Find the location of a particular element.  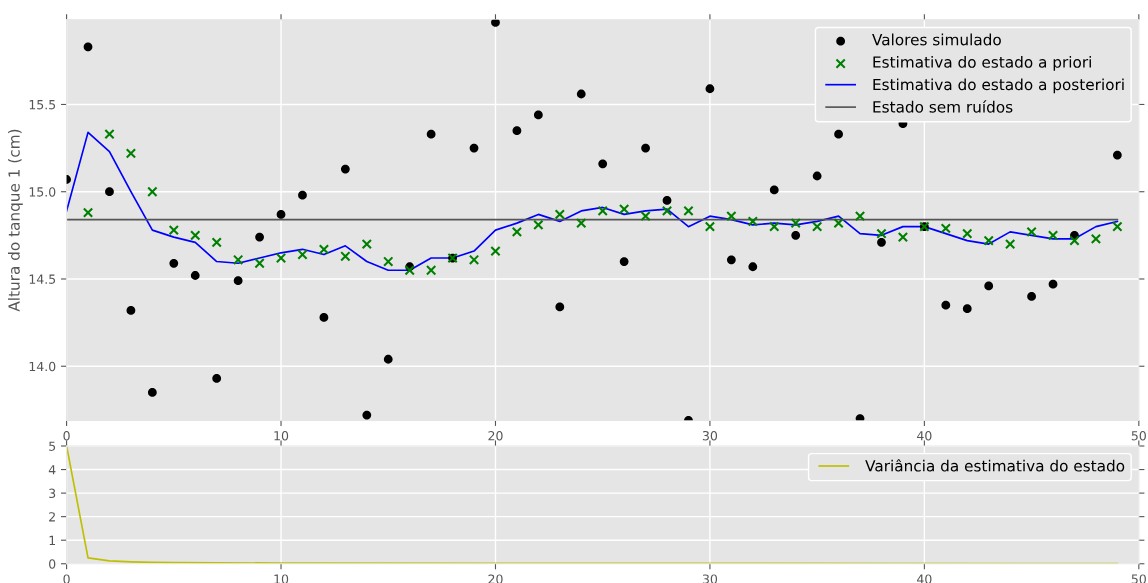

y-tick-label: 4 is located at coordinates (52, 470).